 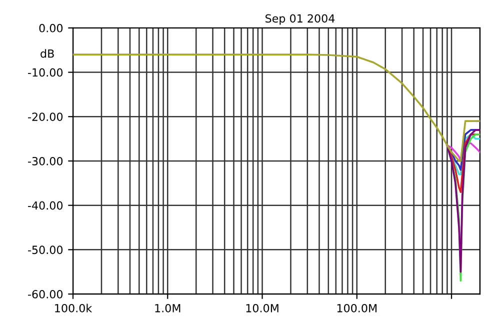 What do you see at coordinates (262, 308) in the screenshot?
I see `x-tick-label: 10.0M` at bounding box center [262, 308].